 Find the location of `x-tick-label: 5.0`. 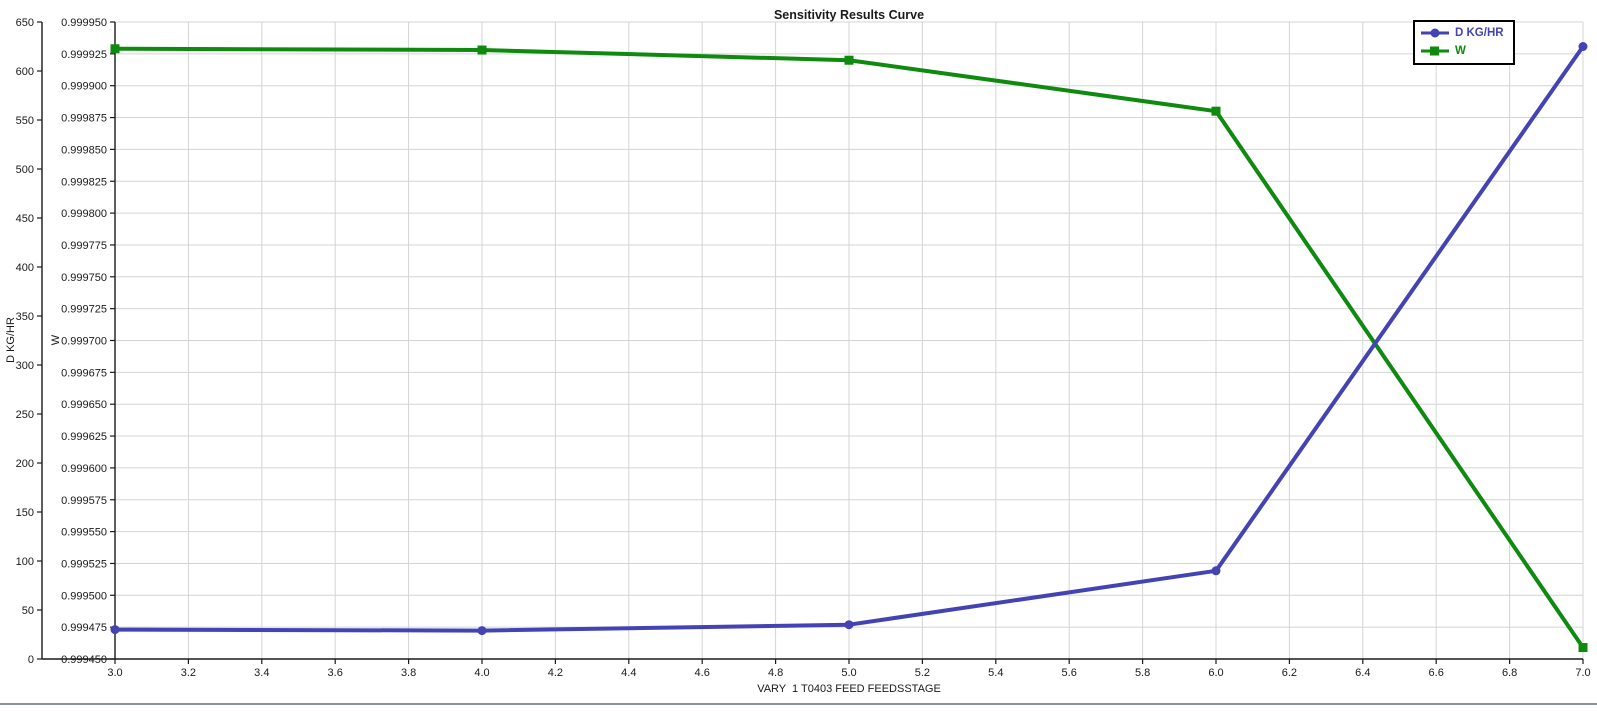

x-tick-label: 5.0 is located at coordinates (848, 673).